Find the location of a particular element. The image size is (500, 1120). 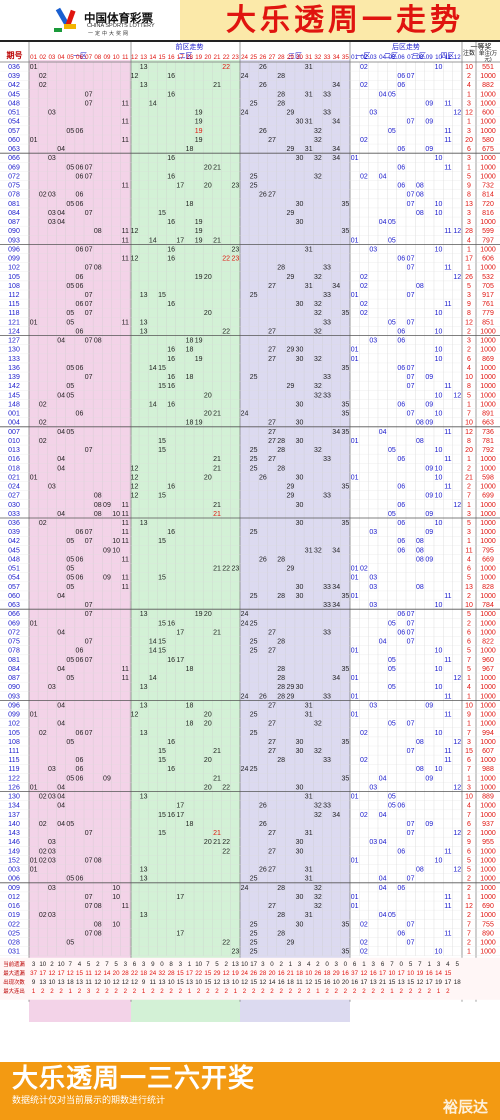

stats-value: 3 is located at coordinates (263, 964).